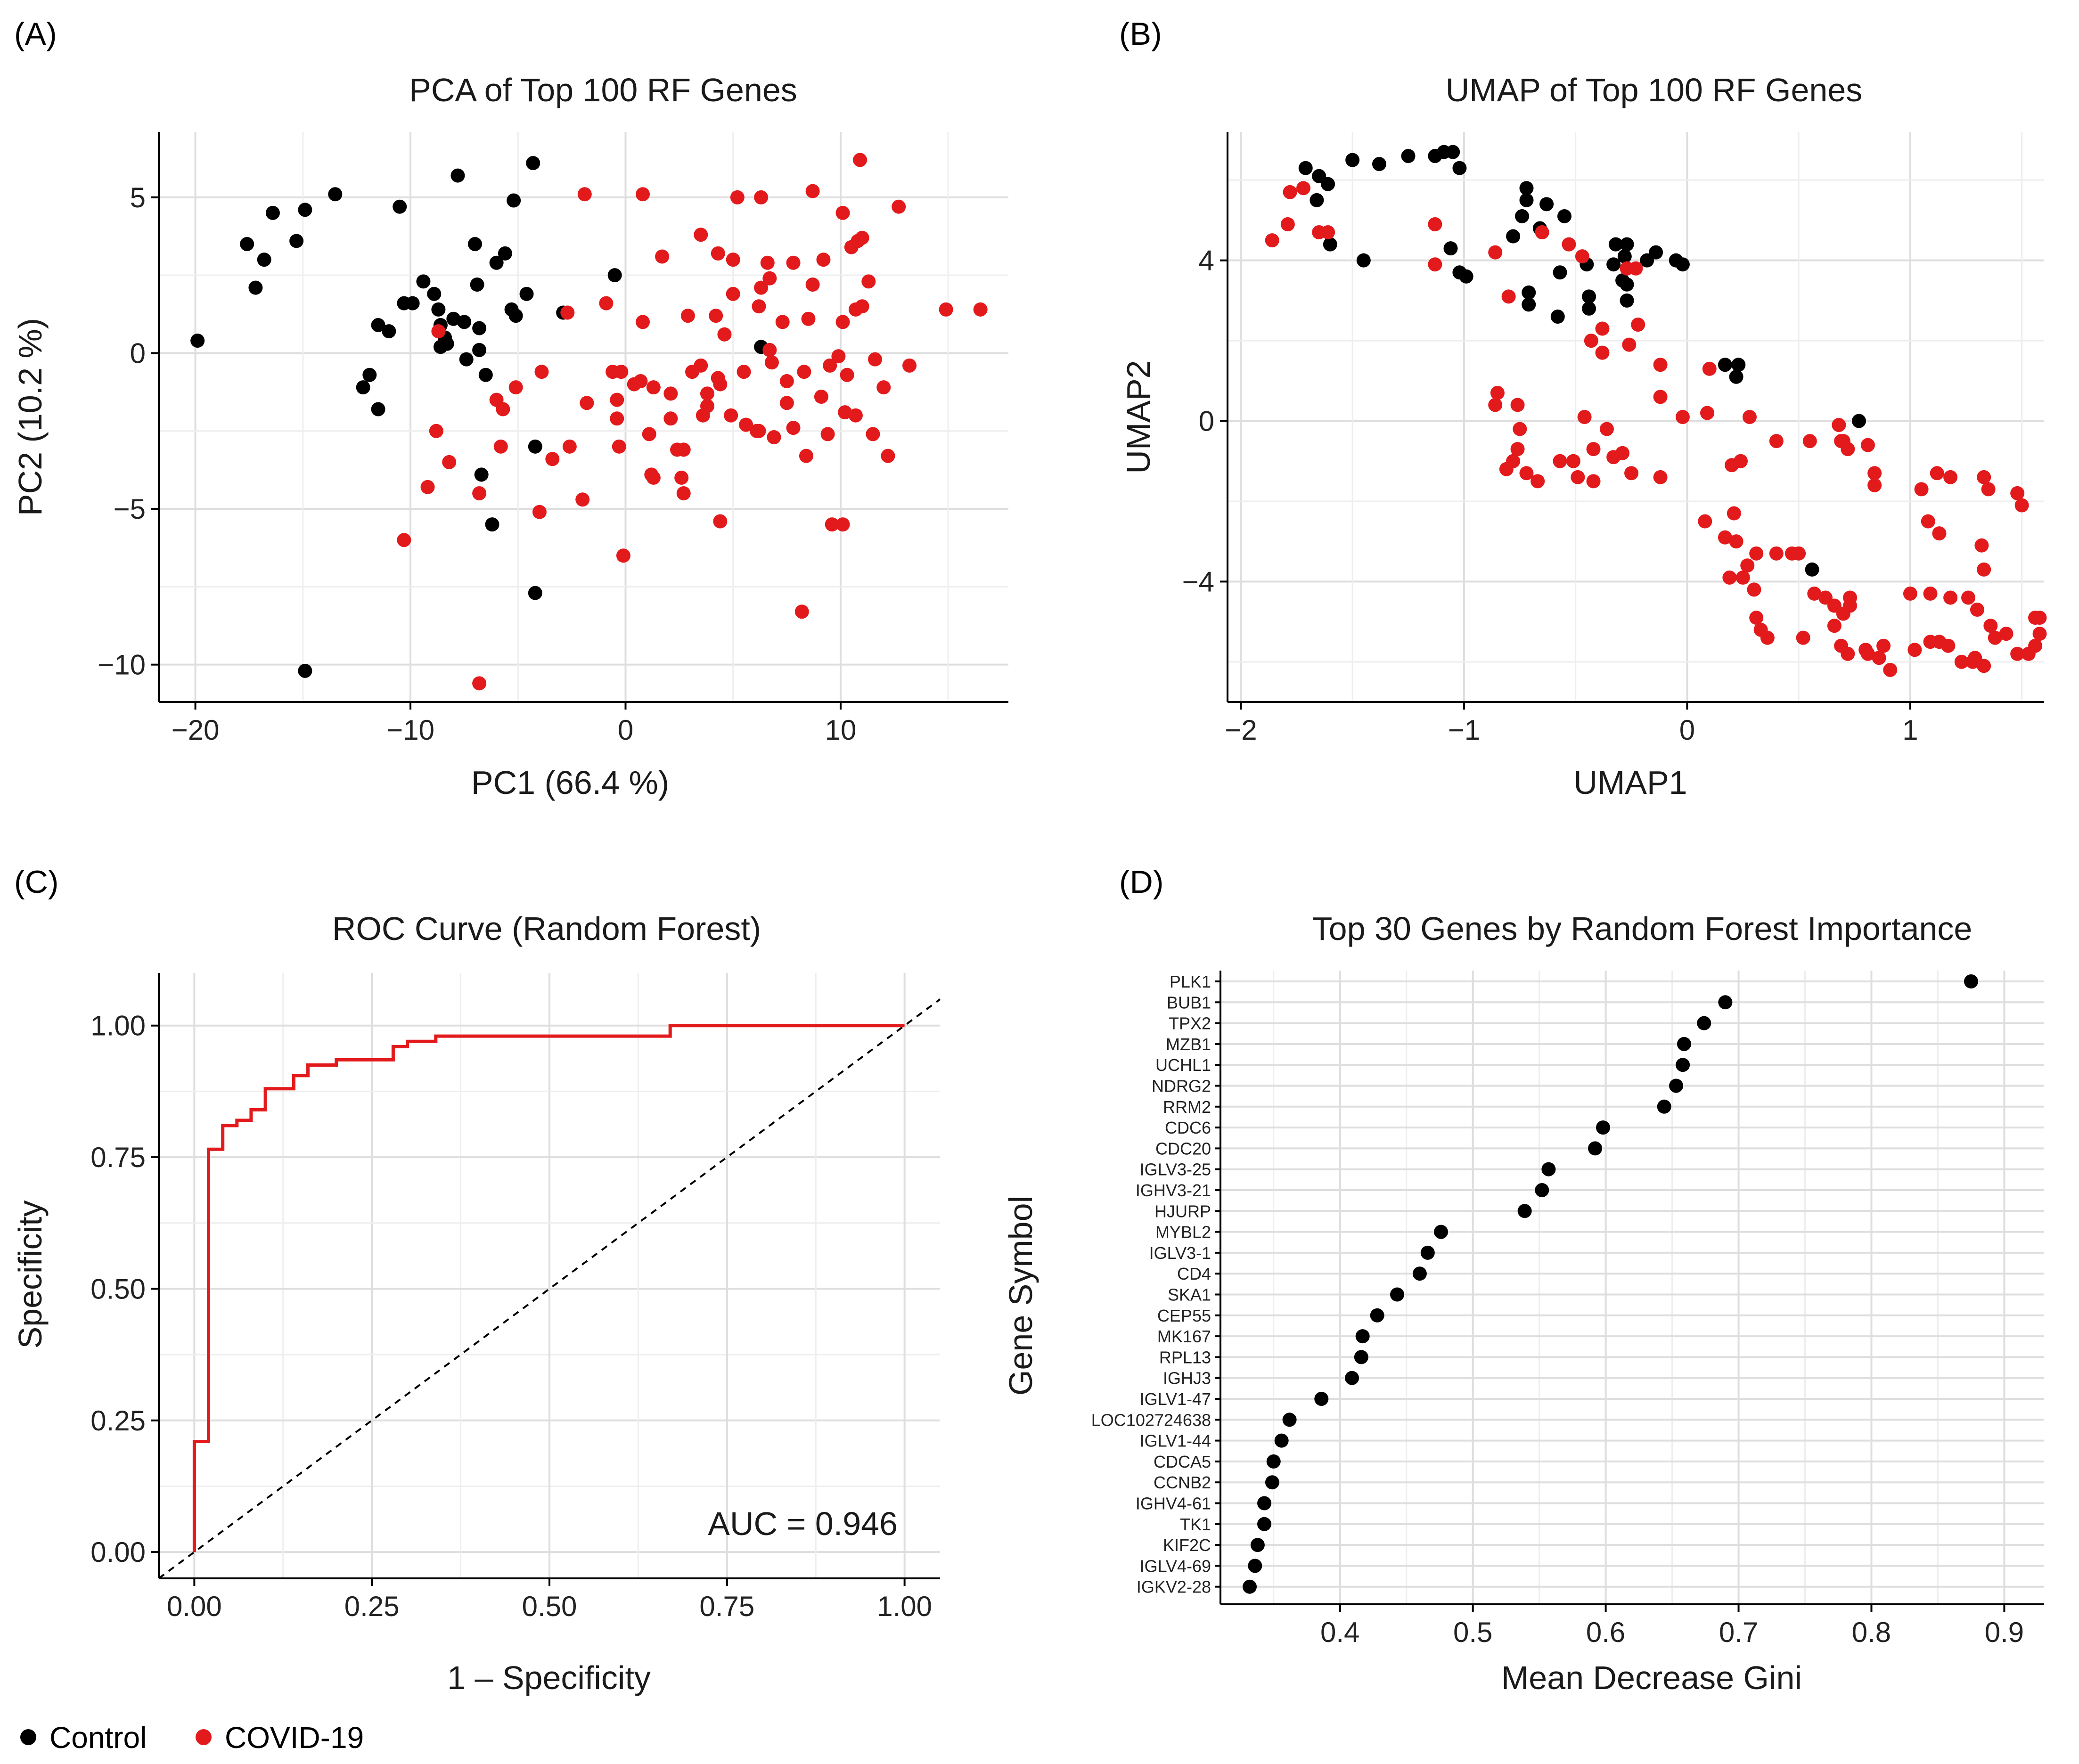  Describe the element at coordinates (294, 1738) in the screenshot. I see `legend-covid-label: COVID-19` at that location.